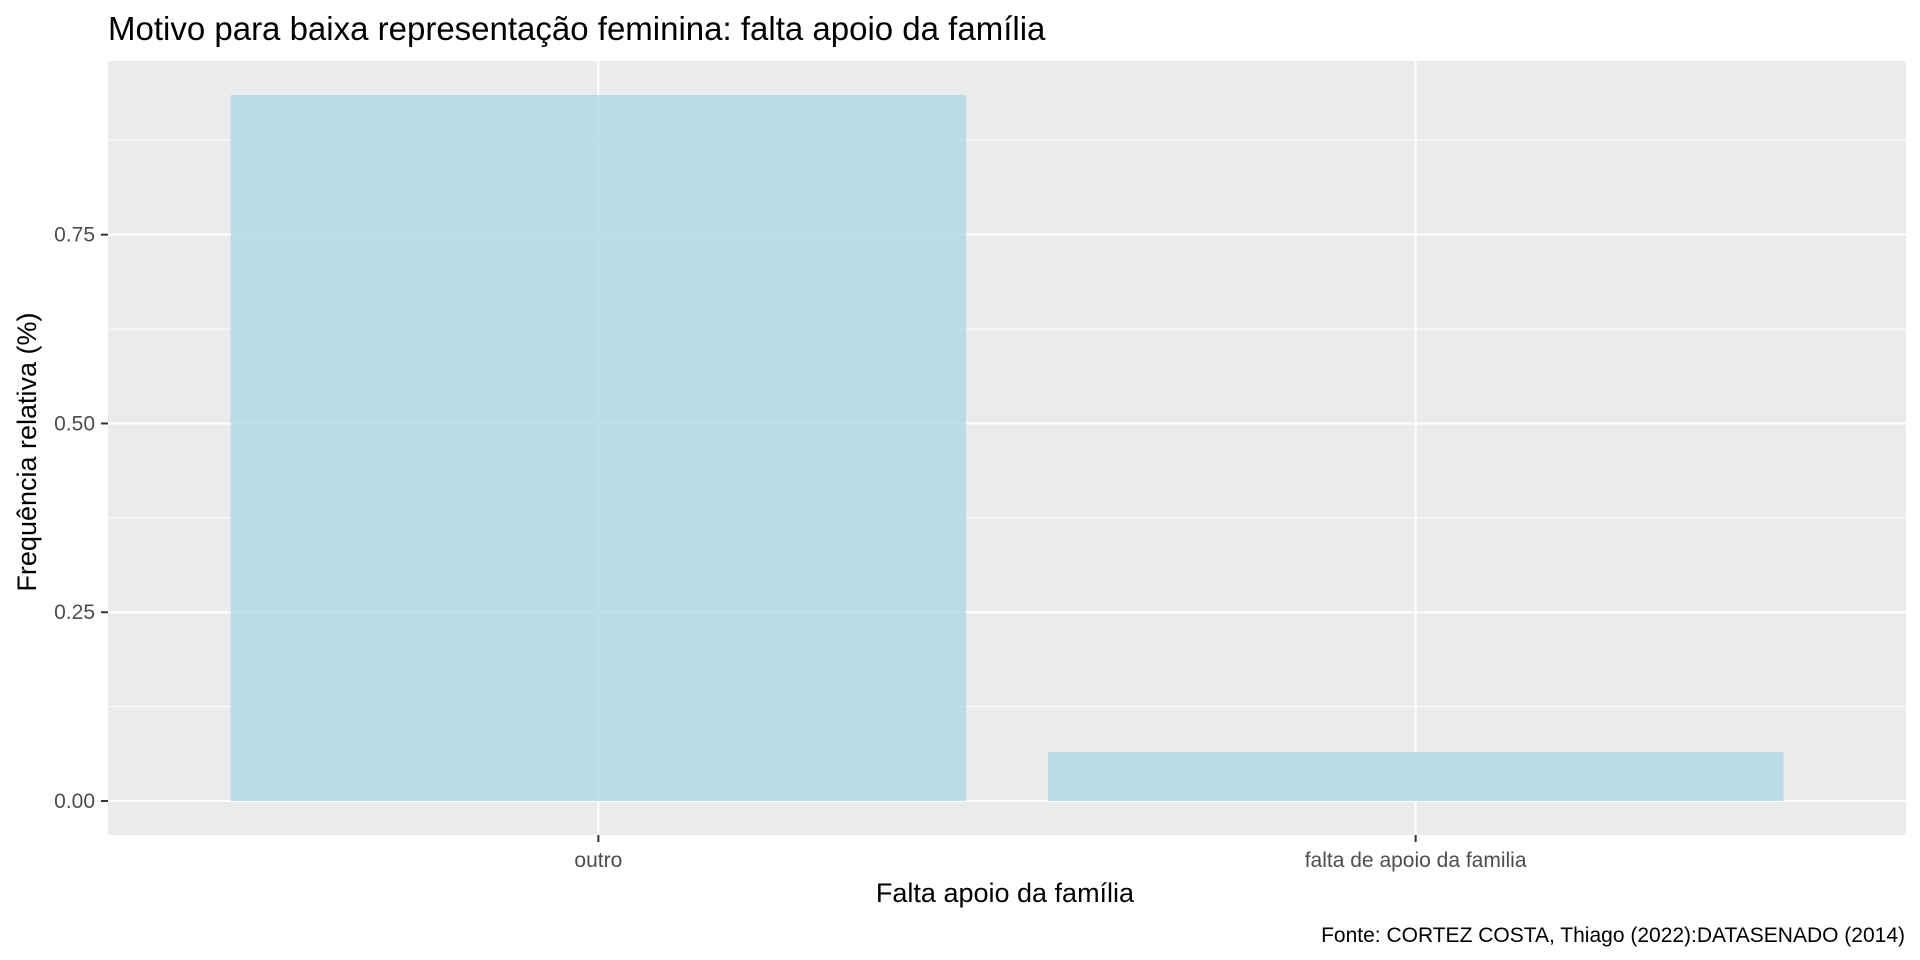  I want to click on x-axis: outro falta de apoio da familia, so click(1050, 853).